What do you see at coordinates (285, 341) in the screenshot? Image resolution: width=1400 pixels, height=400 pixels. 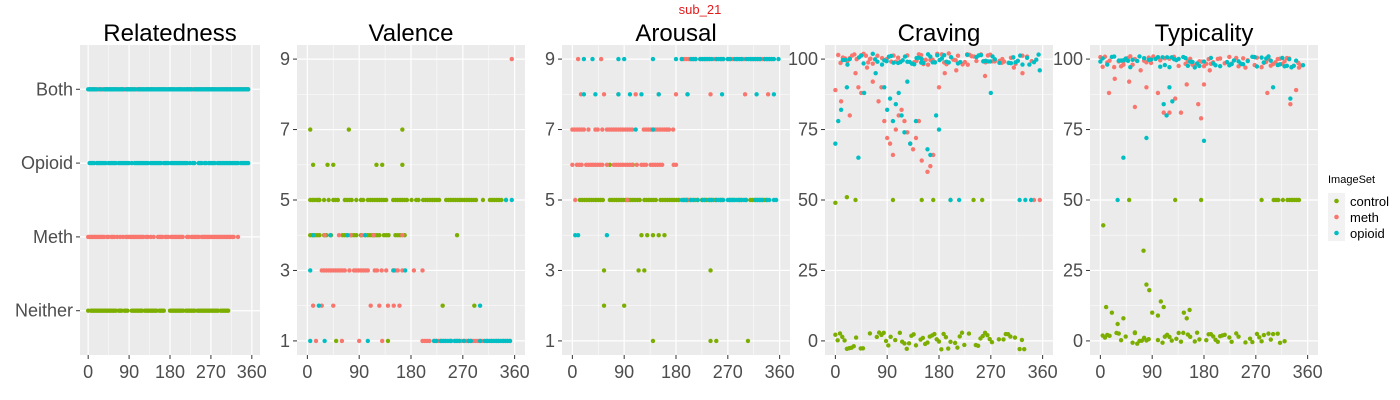 I see `y-tick-label: 1` at bounding box center [285, 341].